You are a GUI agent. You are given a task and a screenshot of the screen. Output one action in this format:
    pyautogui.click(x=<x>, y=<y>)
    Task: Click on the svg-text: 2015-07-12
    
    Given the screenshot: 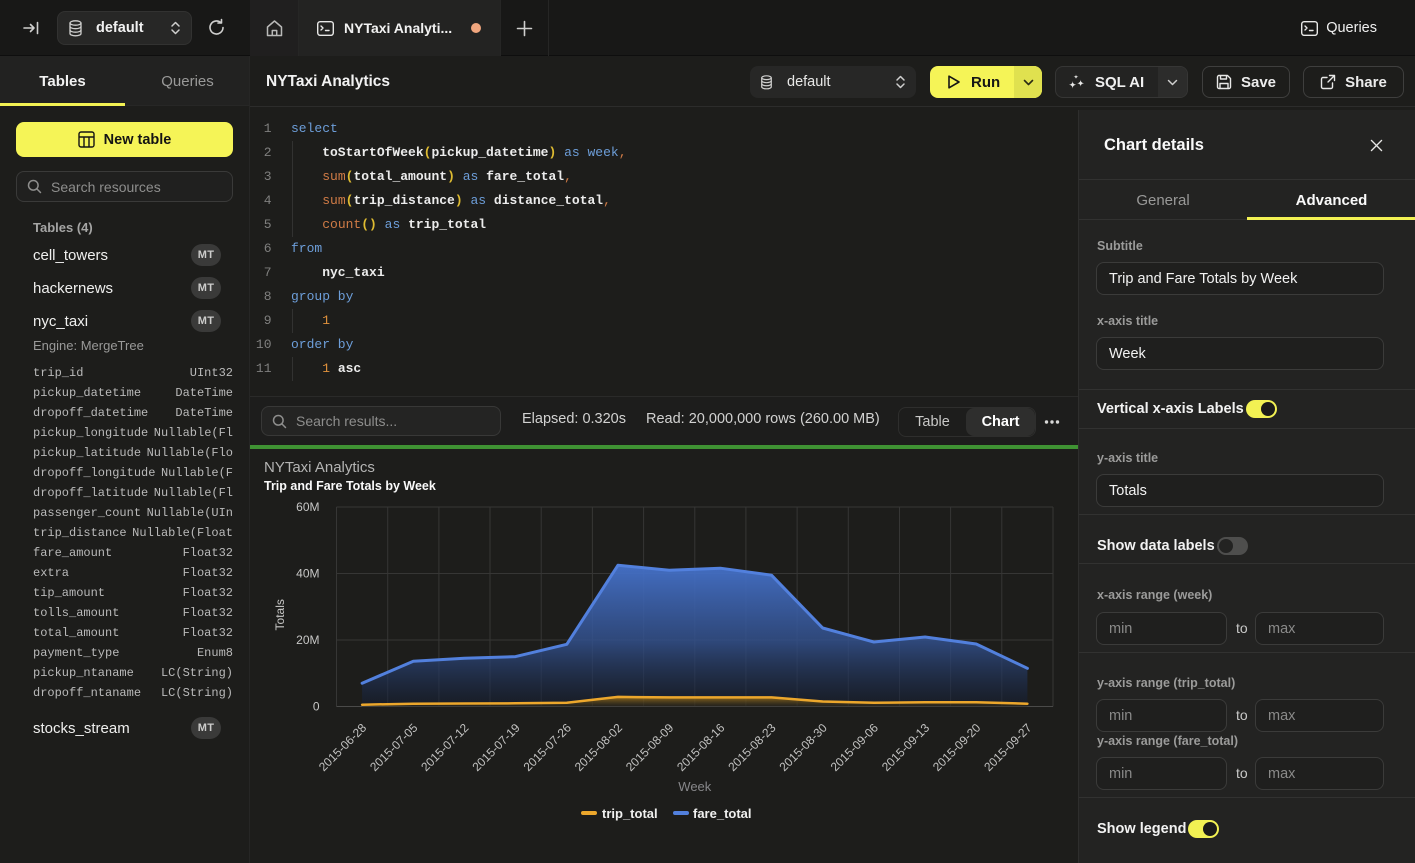 What is the action you would take?
    pyautogui.click(x=445, y=747)
    